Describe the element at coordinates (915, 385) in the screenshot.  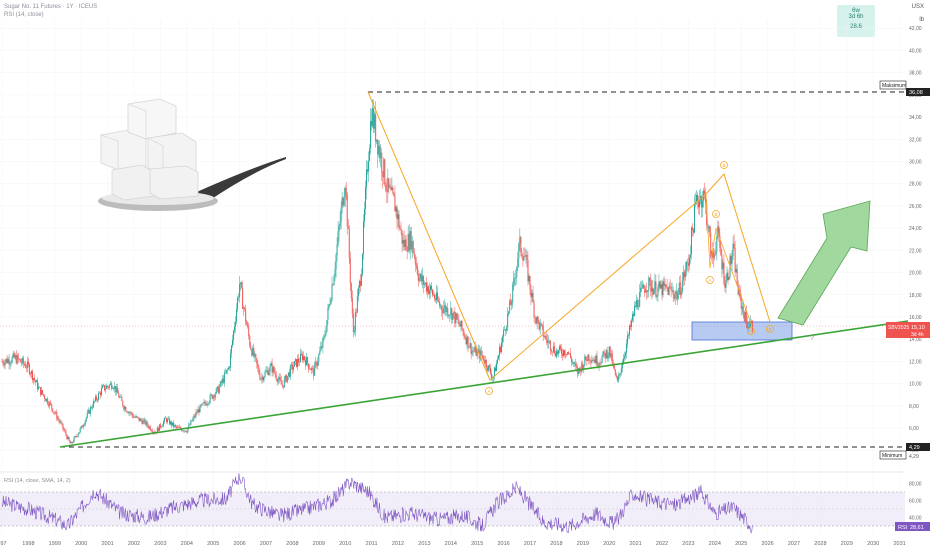
I see `price-tick-label: 10,00` at that location.